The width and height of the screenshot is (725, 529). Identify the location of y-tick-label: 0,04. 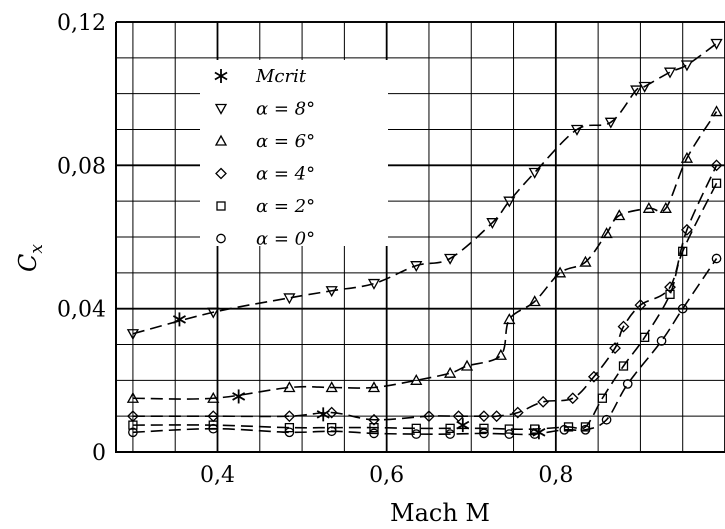
(81, 310).